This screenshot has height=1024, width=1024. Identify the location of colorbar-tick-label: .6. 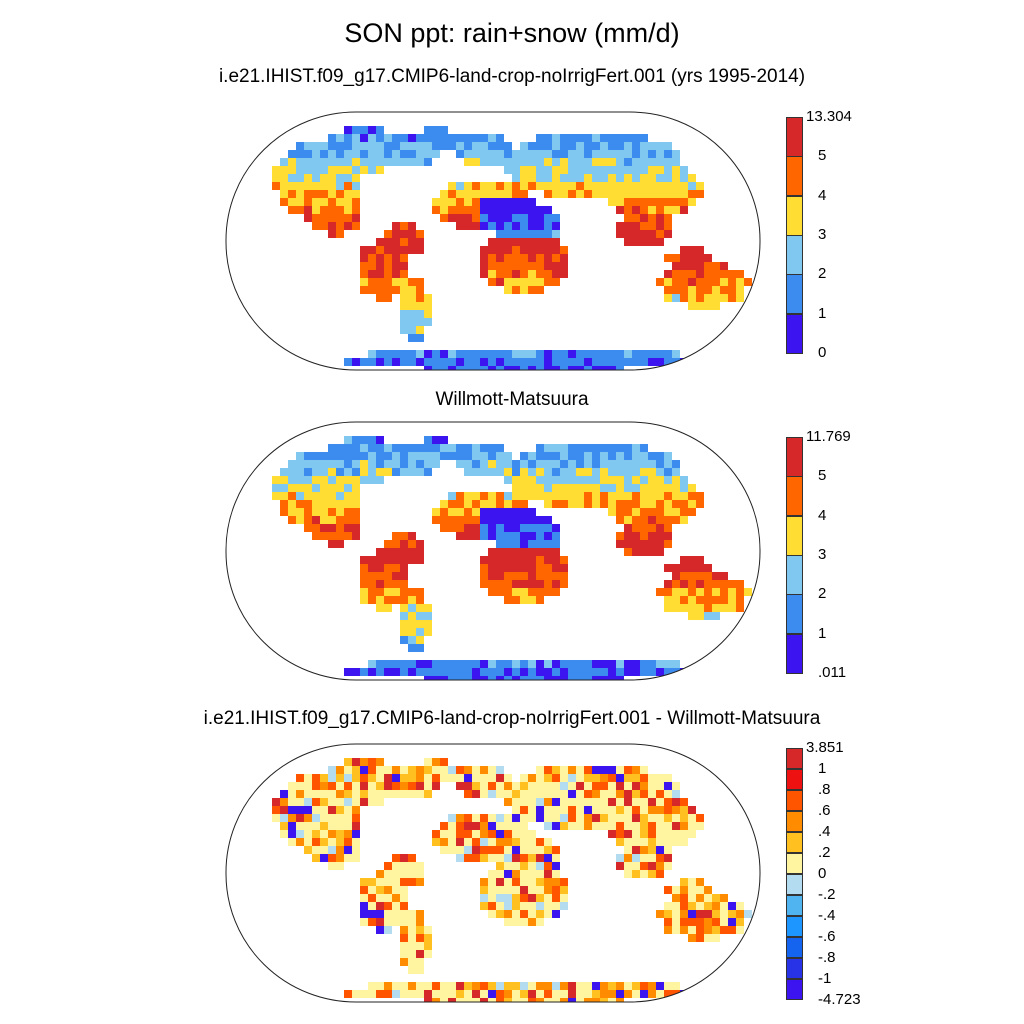
(824, 810).